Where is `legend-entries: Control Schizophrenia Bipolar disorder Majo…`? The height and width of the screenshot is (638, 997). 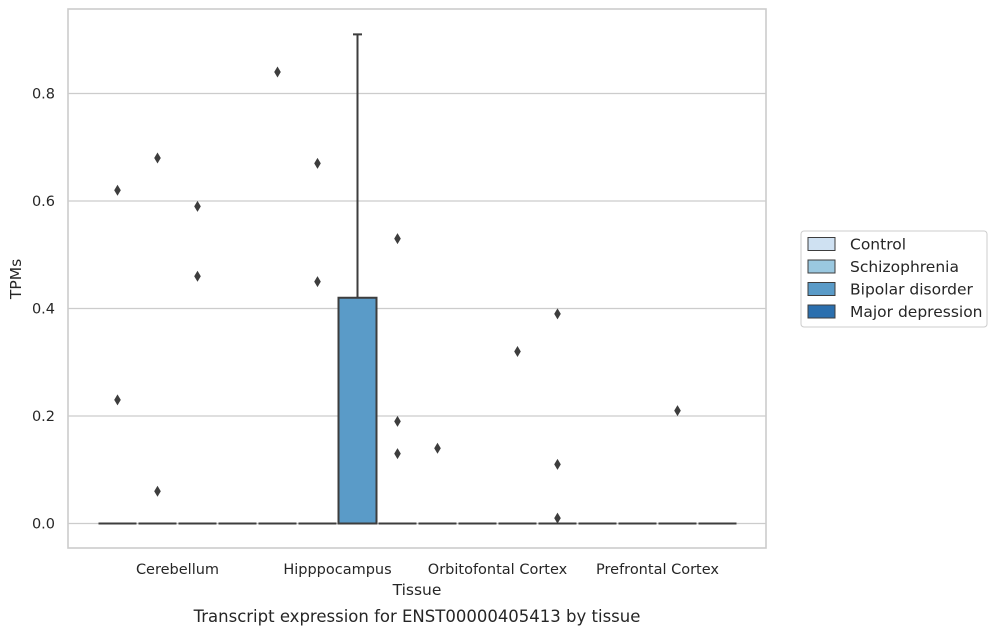 legend-entries: Control Schizophrenia Bipolar disorder Majo… is located at coordinates (895, 278).